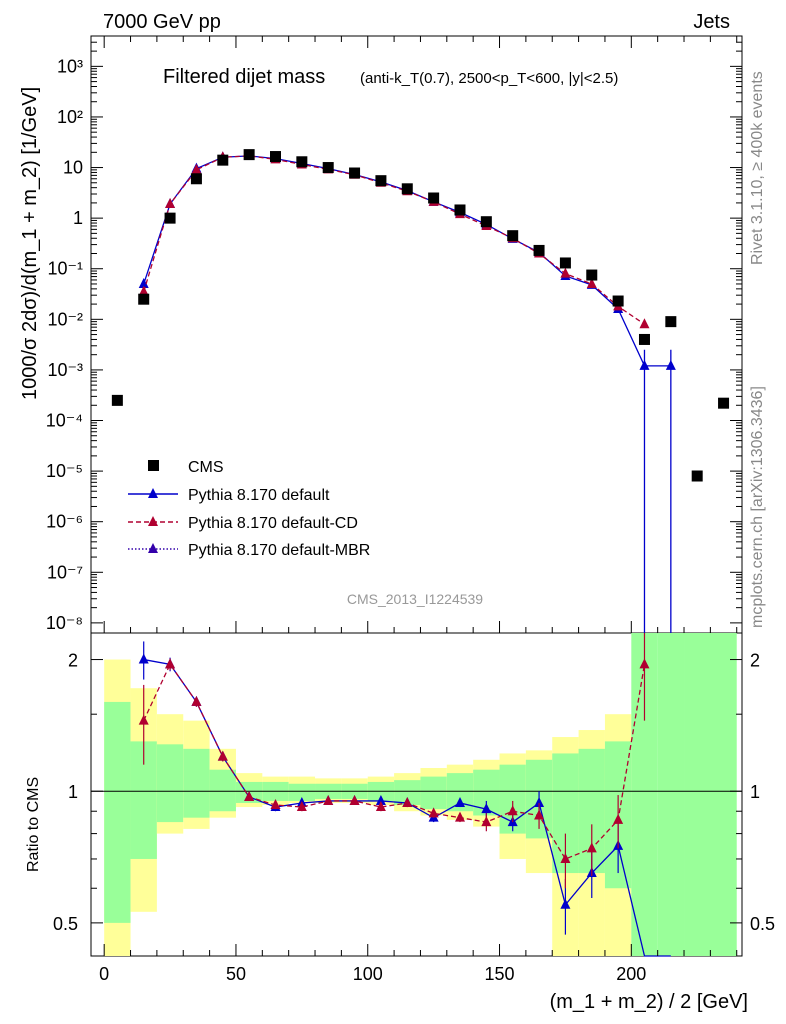  Describe the element at coordinates (489, 78) in the screenshot. I see `chart-title-cuts: (anti-k_T(0.7), 2500<p_T<600, |y|<2.5)` at that location.